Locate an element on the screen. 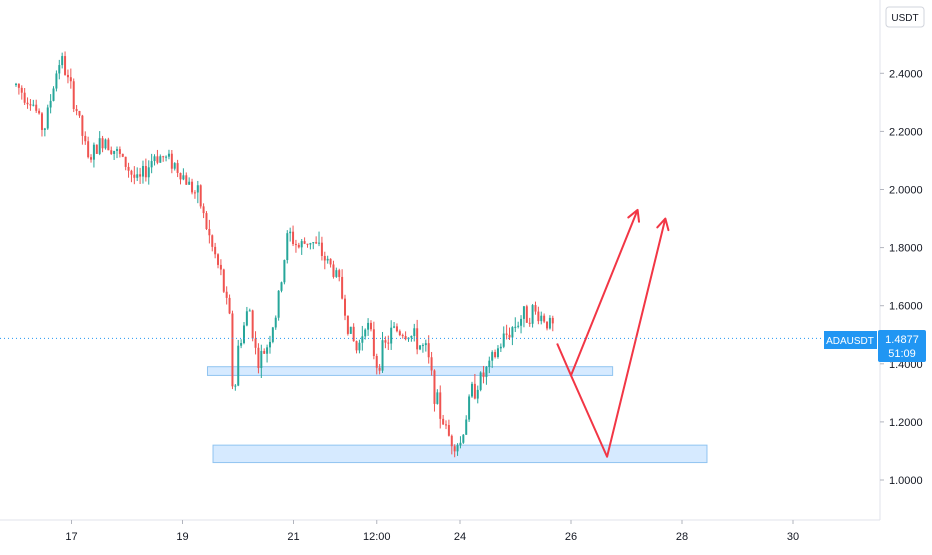 This screenshot has height=555, width=932. price-axis-tick-label: 2.0000 is located at coordinates (906, 191).